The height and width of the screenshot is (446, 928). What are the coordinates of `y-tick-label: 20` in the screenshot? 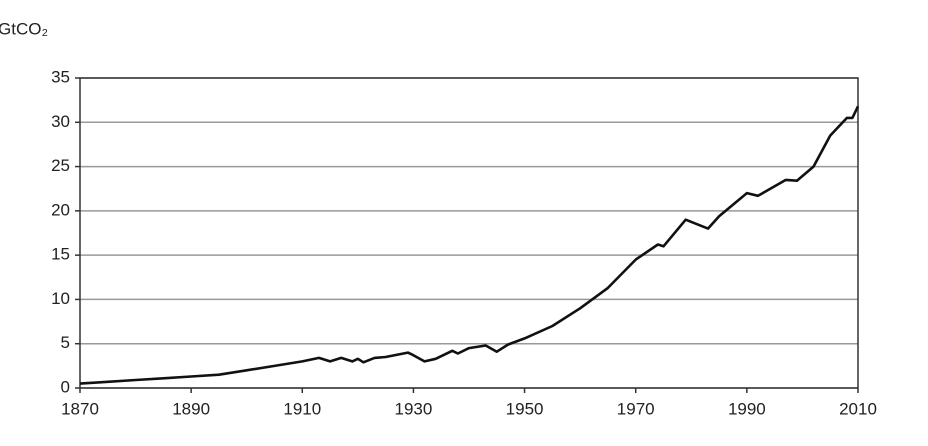 It's located at (60, 209).